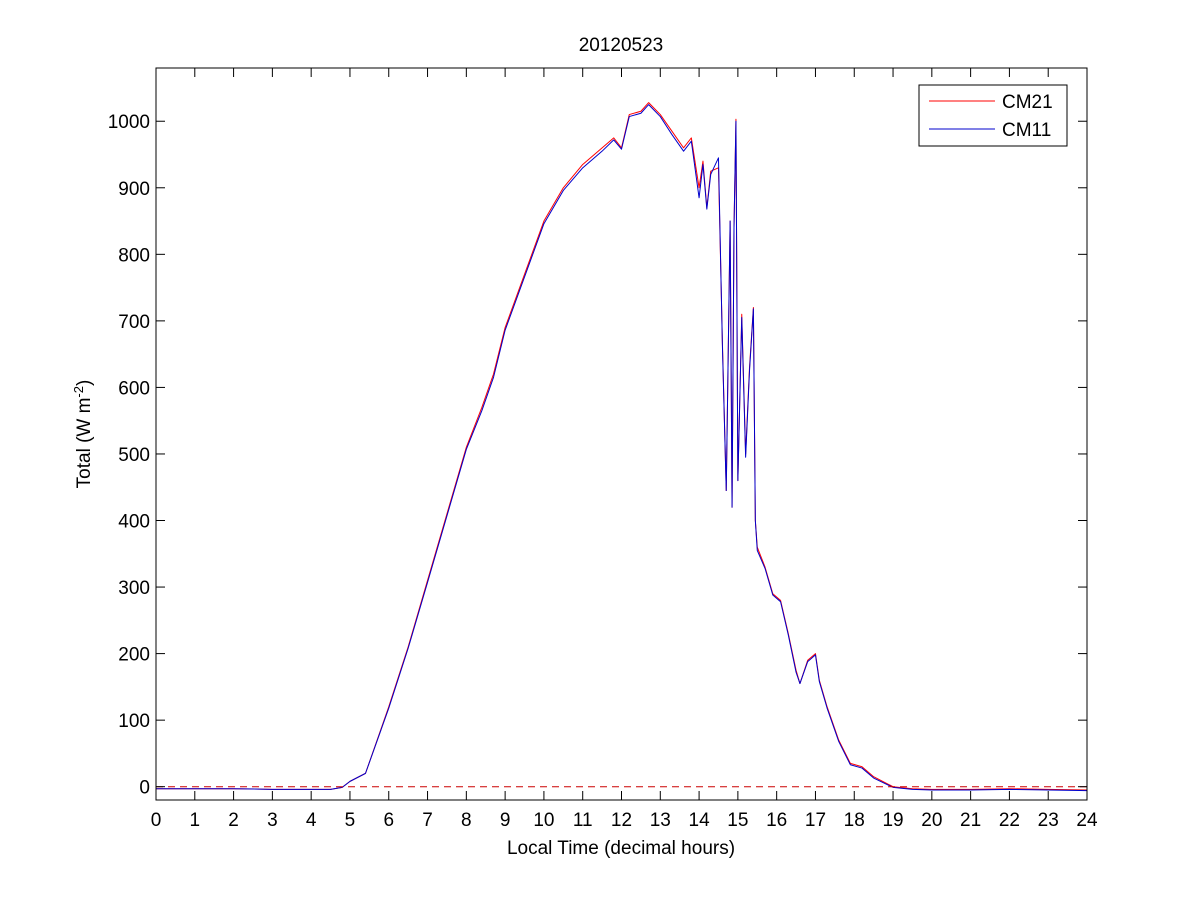 The image size is (1201, 900). I want to click on x-tick-label-8: 8, so click(466, 820).